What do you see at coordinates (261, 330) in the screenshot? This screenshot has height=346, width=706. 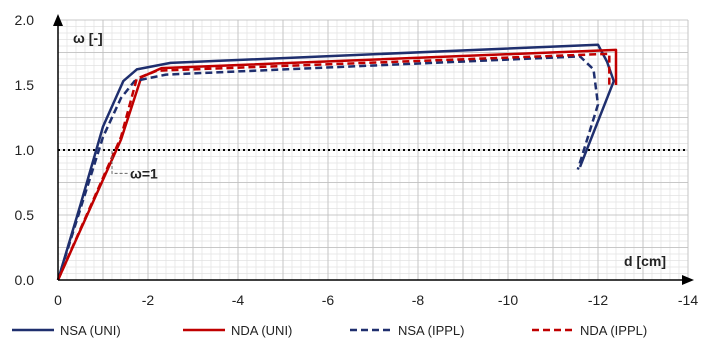 I see `legend-label-1: NDA (UNI)` at bounding box center [261, 330].